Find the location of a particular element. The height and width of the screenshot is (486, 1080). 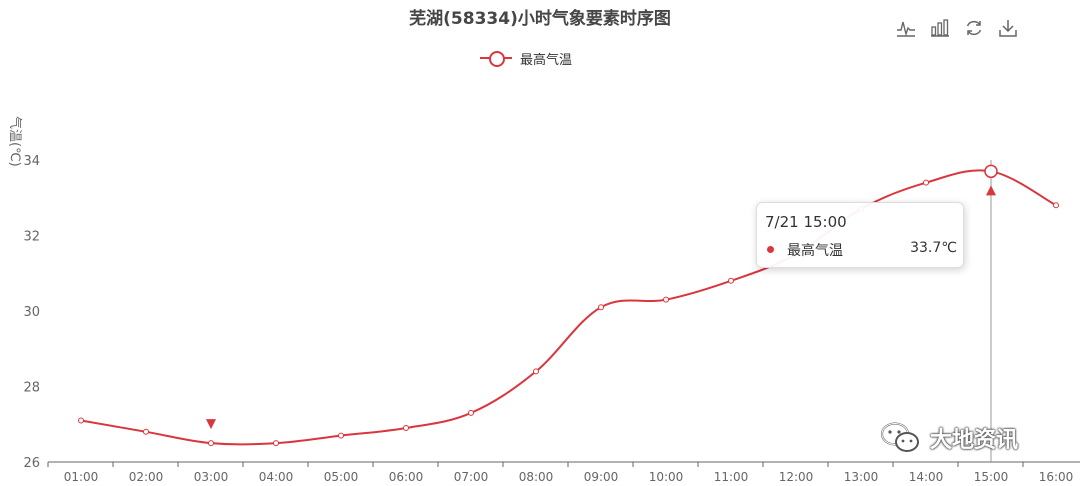

tooltip-series-dot is located at coordinates (770, 249).